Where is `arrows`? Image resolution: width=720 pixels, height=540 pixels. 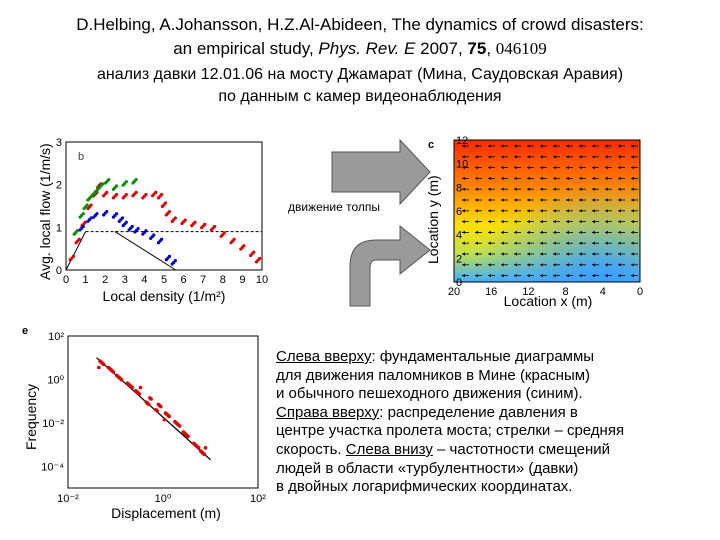
arrows is located at coordinates (381, 222).